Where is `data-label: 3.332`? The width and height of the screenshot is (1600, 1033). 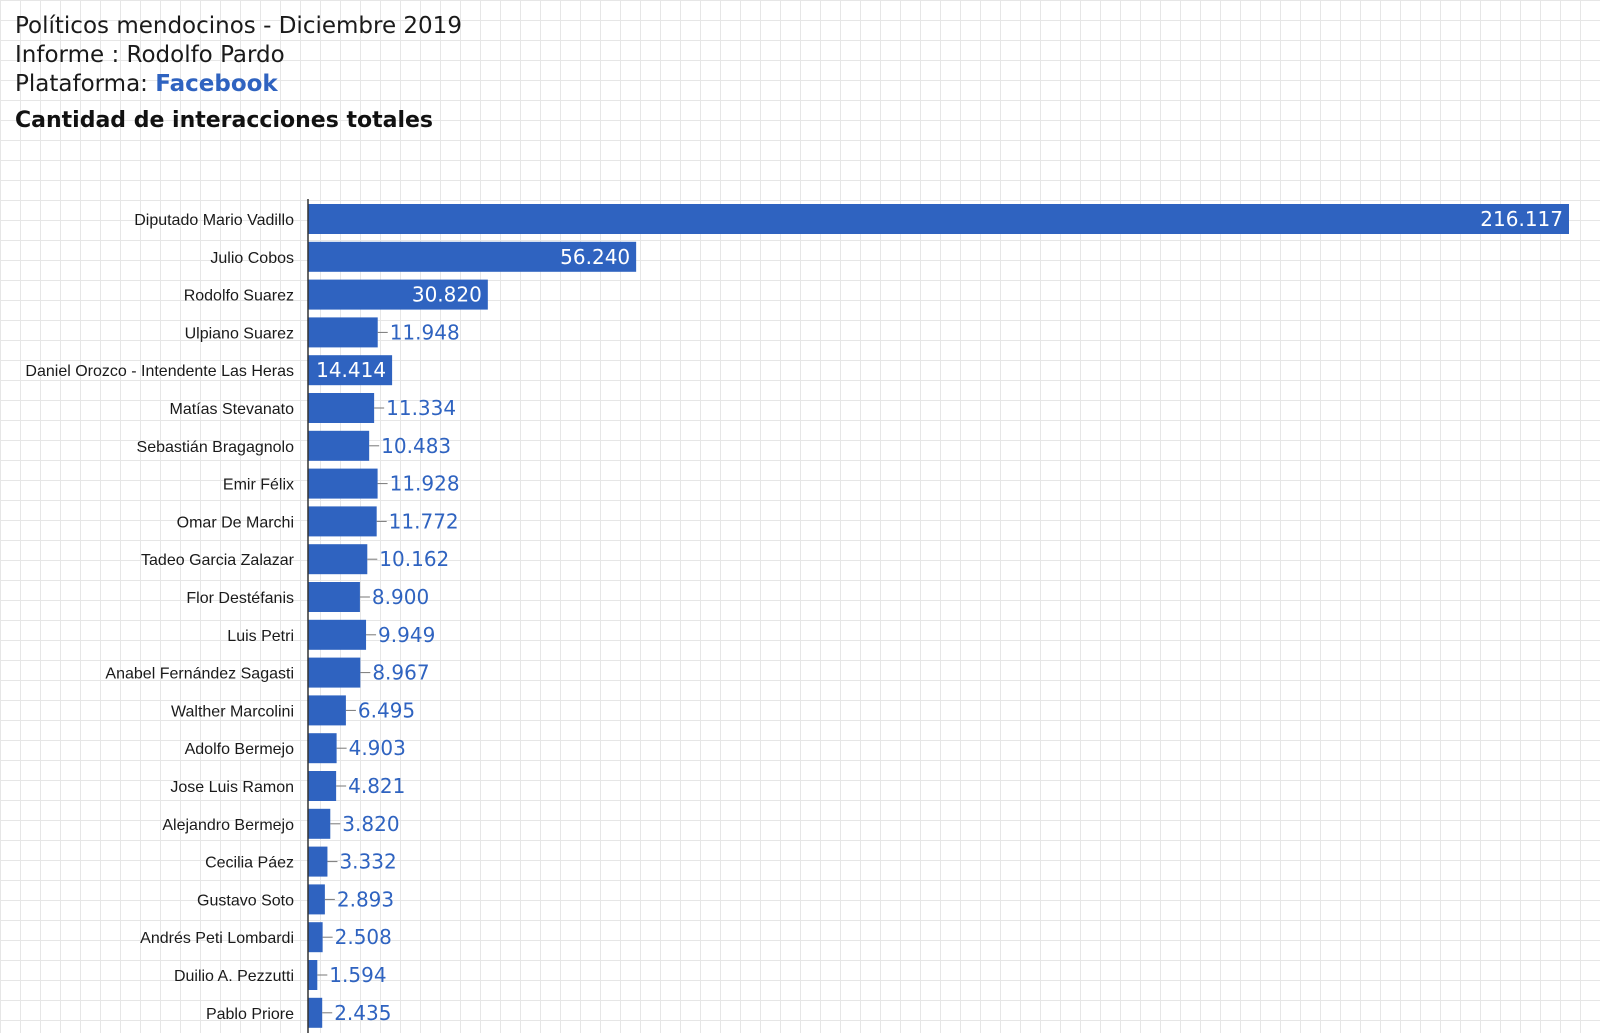 data-label: 3.332 is located at coordinates (367, 862).